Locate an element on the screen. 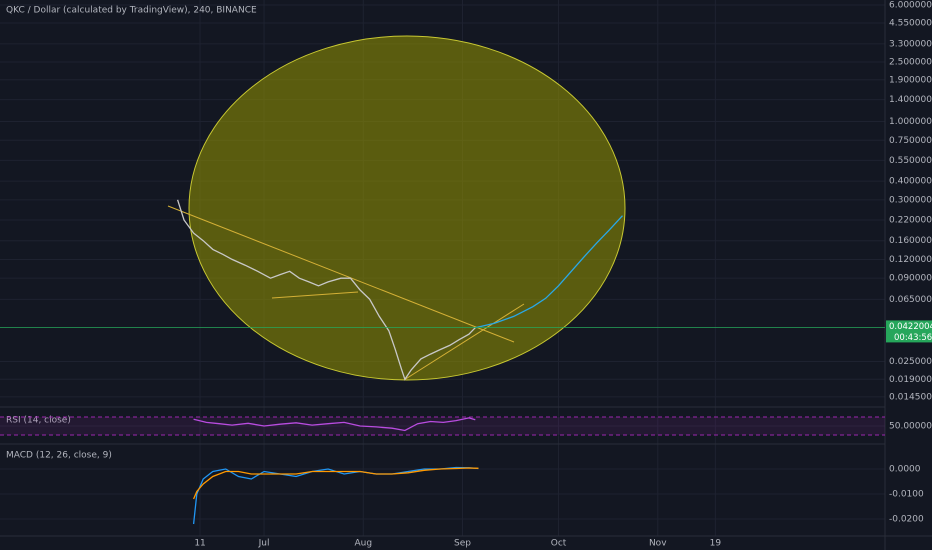 The width and height of the screenshot is (932, 550). y-tick-label: 3.30000000 is located at coordinates (910, 44).